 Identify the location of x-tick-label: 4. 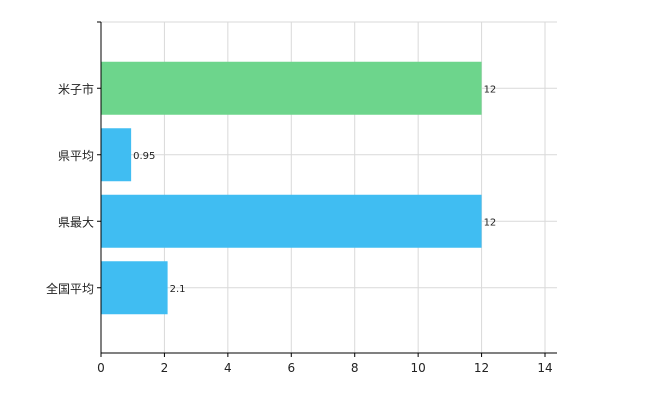
(228, 368).